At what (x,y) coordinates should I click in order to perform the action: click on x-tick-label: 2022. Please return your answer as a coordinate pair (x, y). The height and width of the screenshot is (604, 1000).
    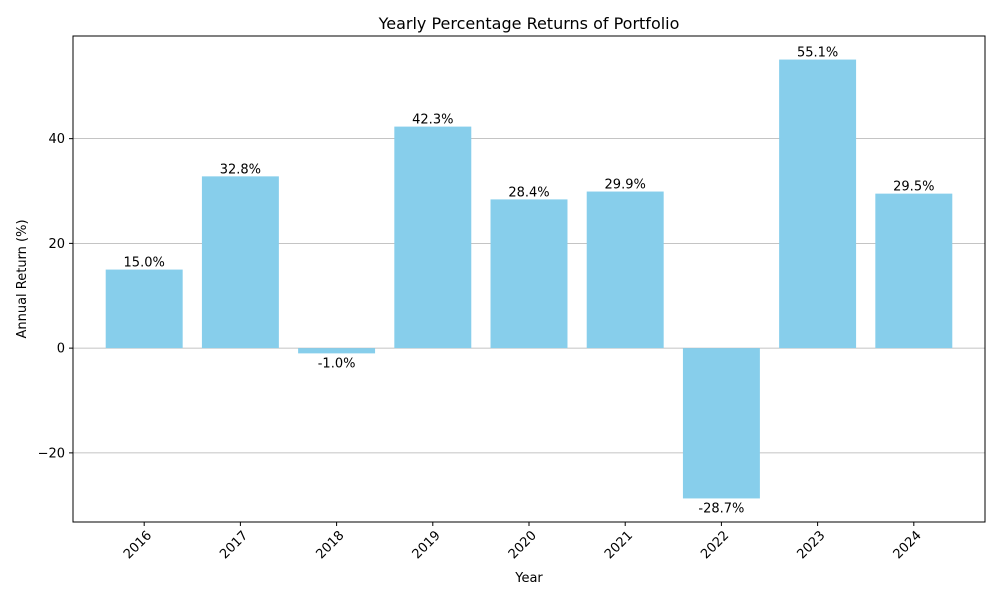
    Looking at the image, I should click on (715, 545).